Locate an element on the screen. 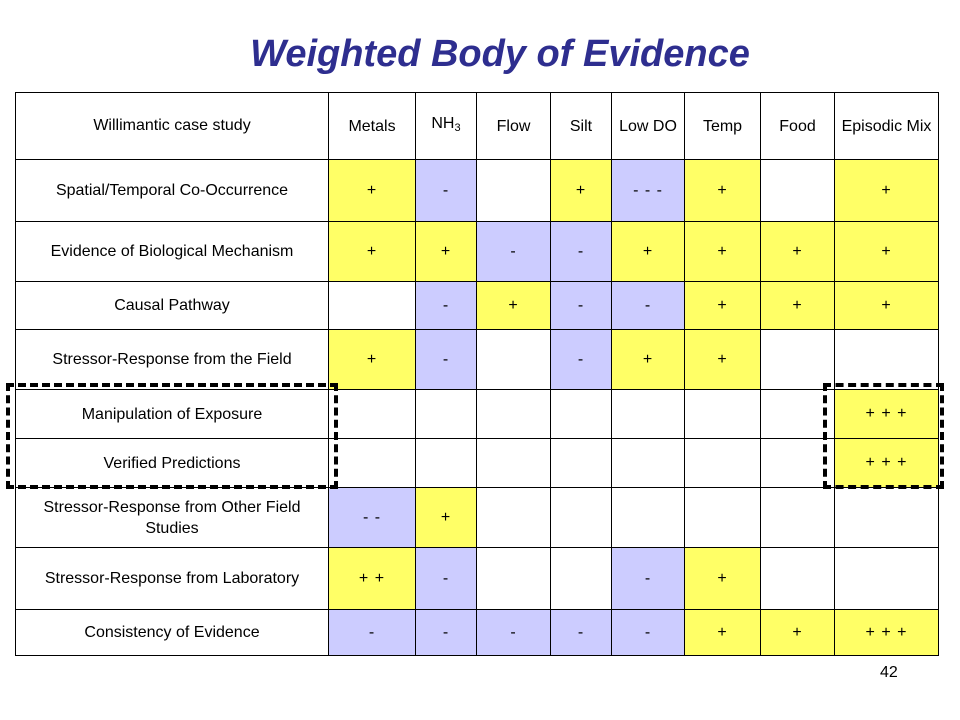  evidence-cell: - - - is located at coordinates (648, 190).